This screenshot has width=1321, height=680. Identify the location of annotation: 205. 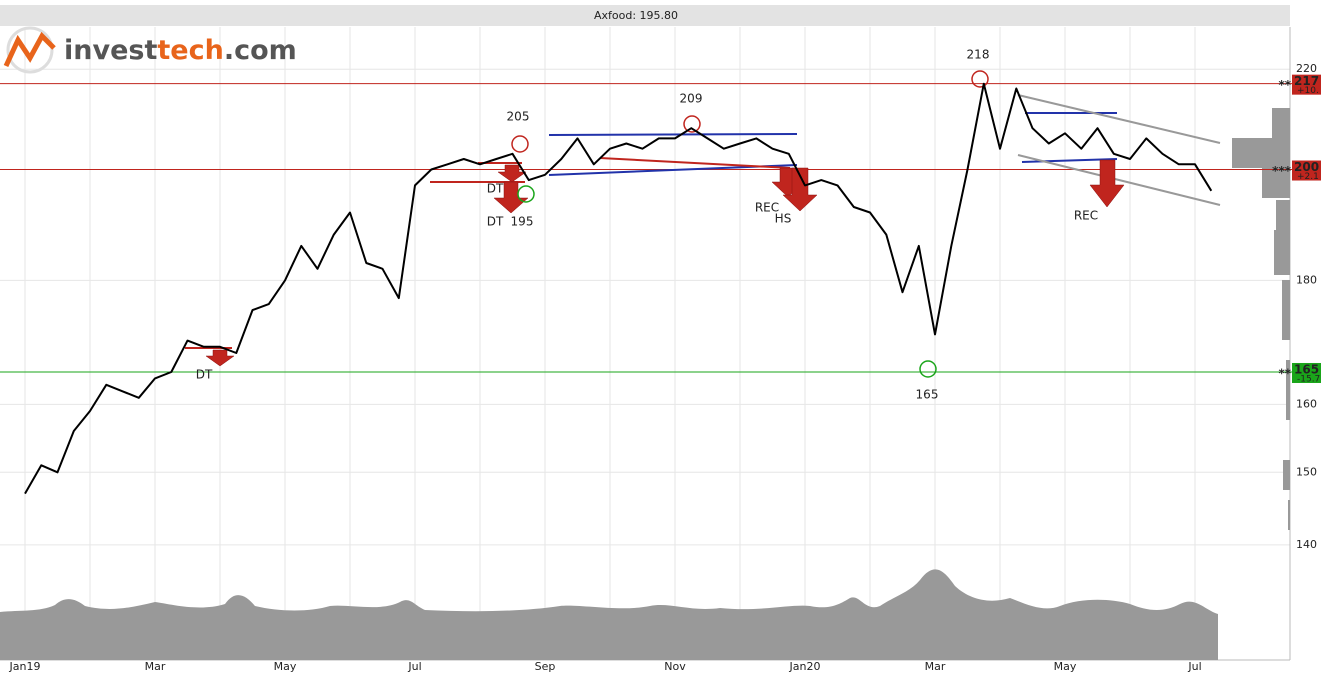
(518, 117).